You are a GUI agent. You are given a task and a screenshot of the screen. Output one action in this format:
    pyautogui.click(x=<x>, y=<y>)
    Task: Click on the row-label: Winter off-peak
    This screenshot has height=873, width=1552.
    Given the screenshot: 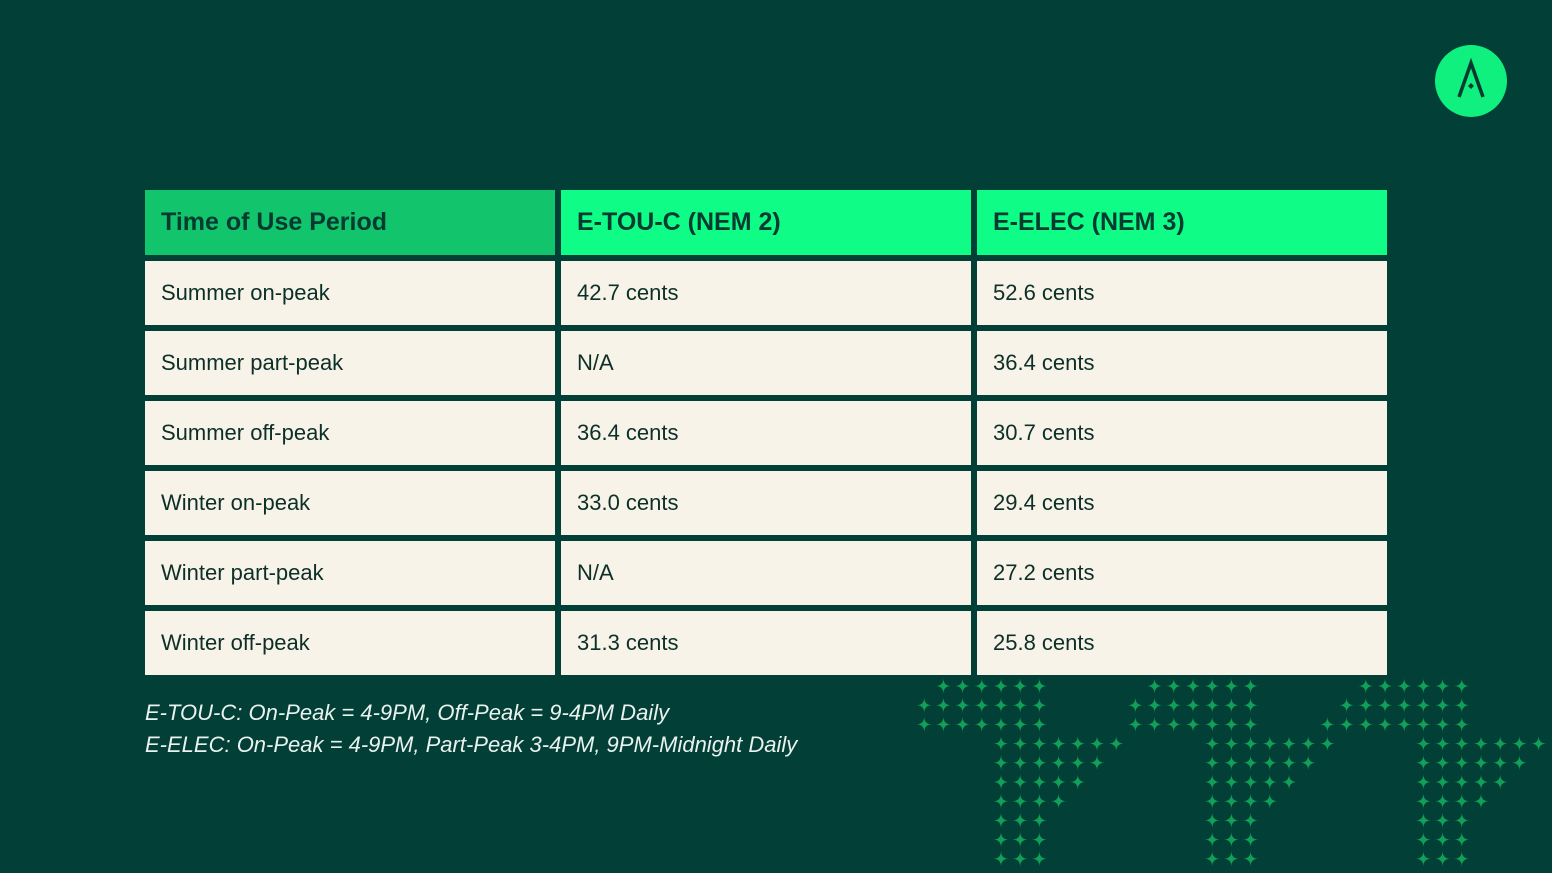 What is the action you would take?
    pyautogui.click(x=350, y=643)
    